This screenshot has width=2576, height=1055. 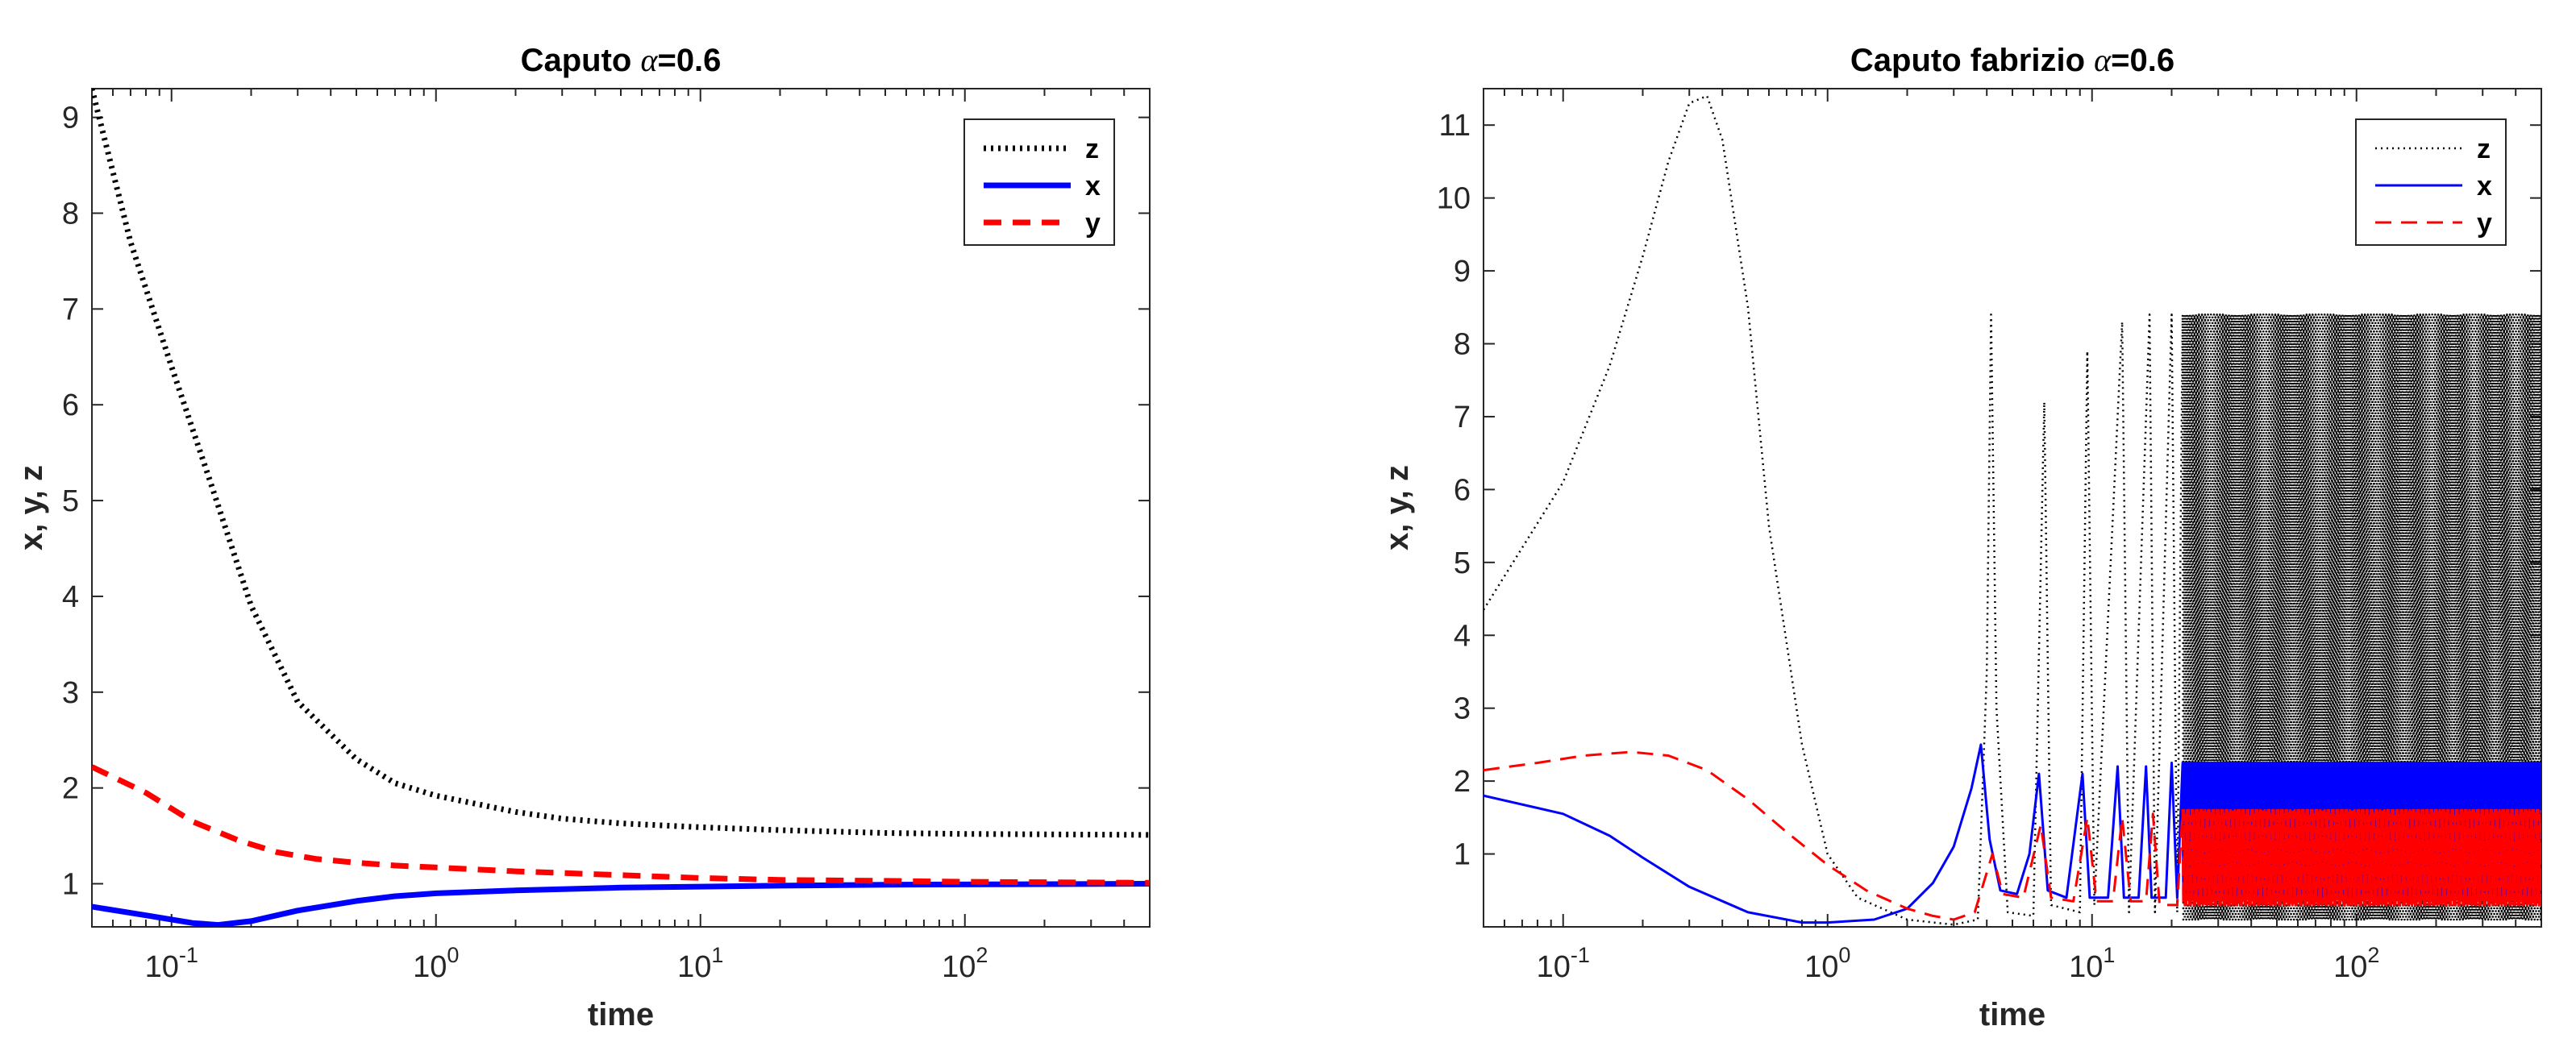 I want to click on chart-title: Caputo α=0.6, so click(x=621, y=60).